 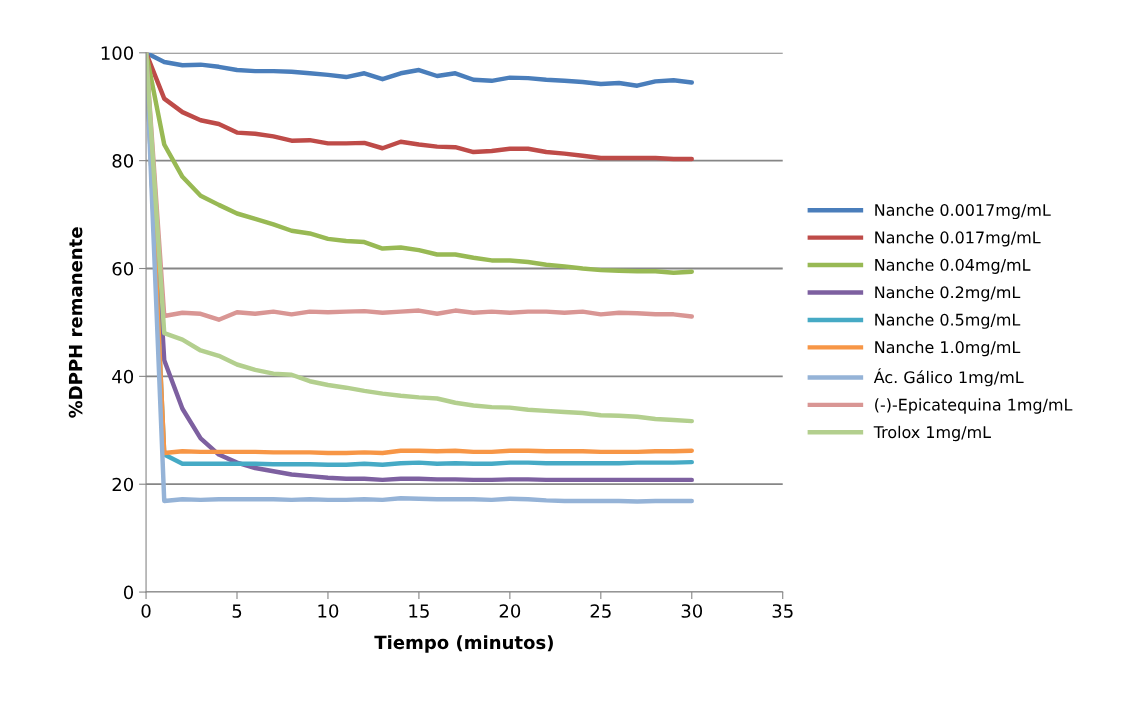 What do you see at coordinates (963, 211) in the screenshot?
I see `legend-label: Nanche 0.0017mg/mL` at bounding box center [963, 211].